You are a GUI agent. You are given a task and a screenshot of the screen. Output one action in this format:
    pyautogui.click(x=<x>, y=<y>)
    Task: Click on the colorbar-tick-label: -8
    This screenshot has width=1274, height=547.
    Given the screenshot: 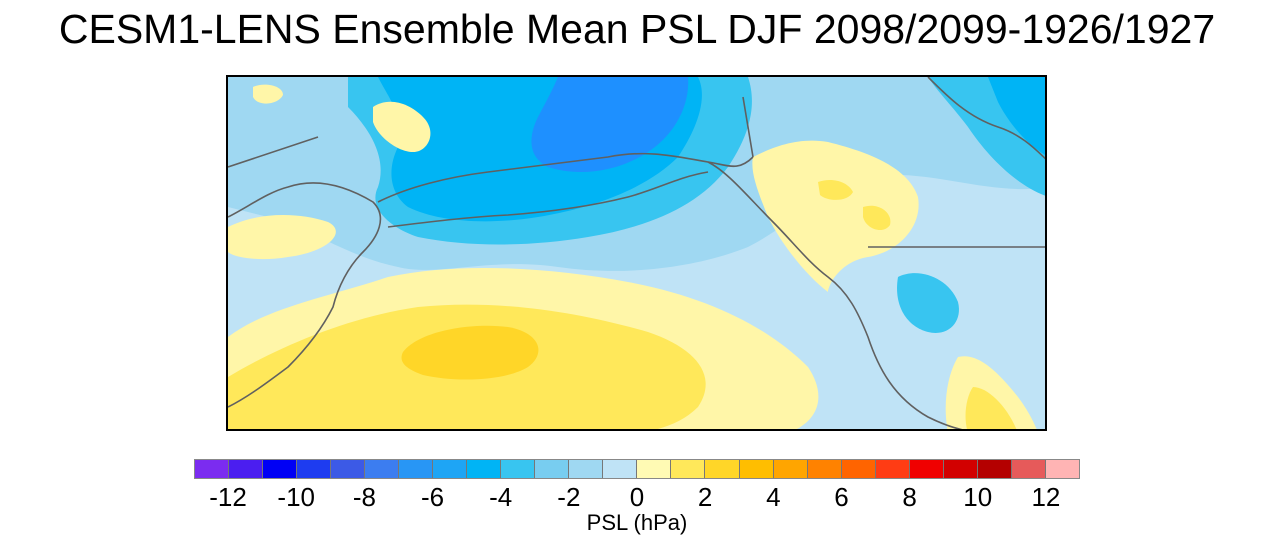 What is the action you would take?
    pyautogui.click(x=364, y=497)
    